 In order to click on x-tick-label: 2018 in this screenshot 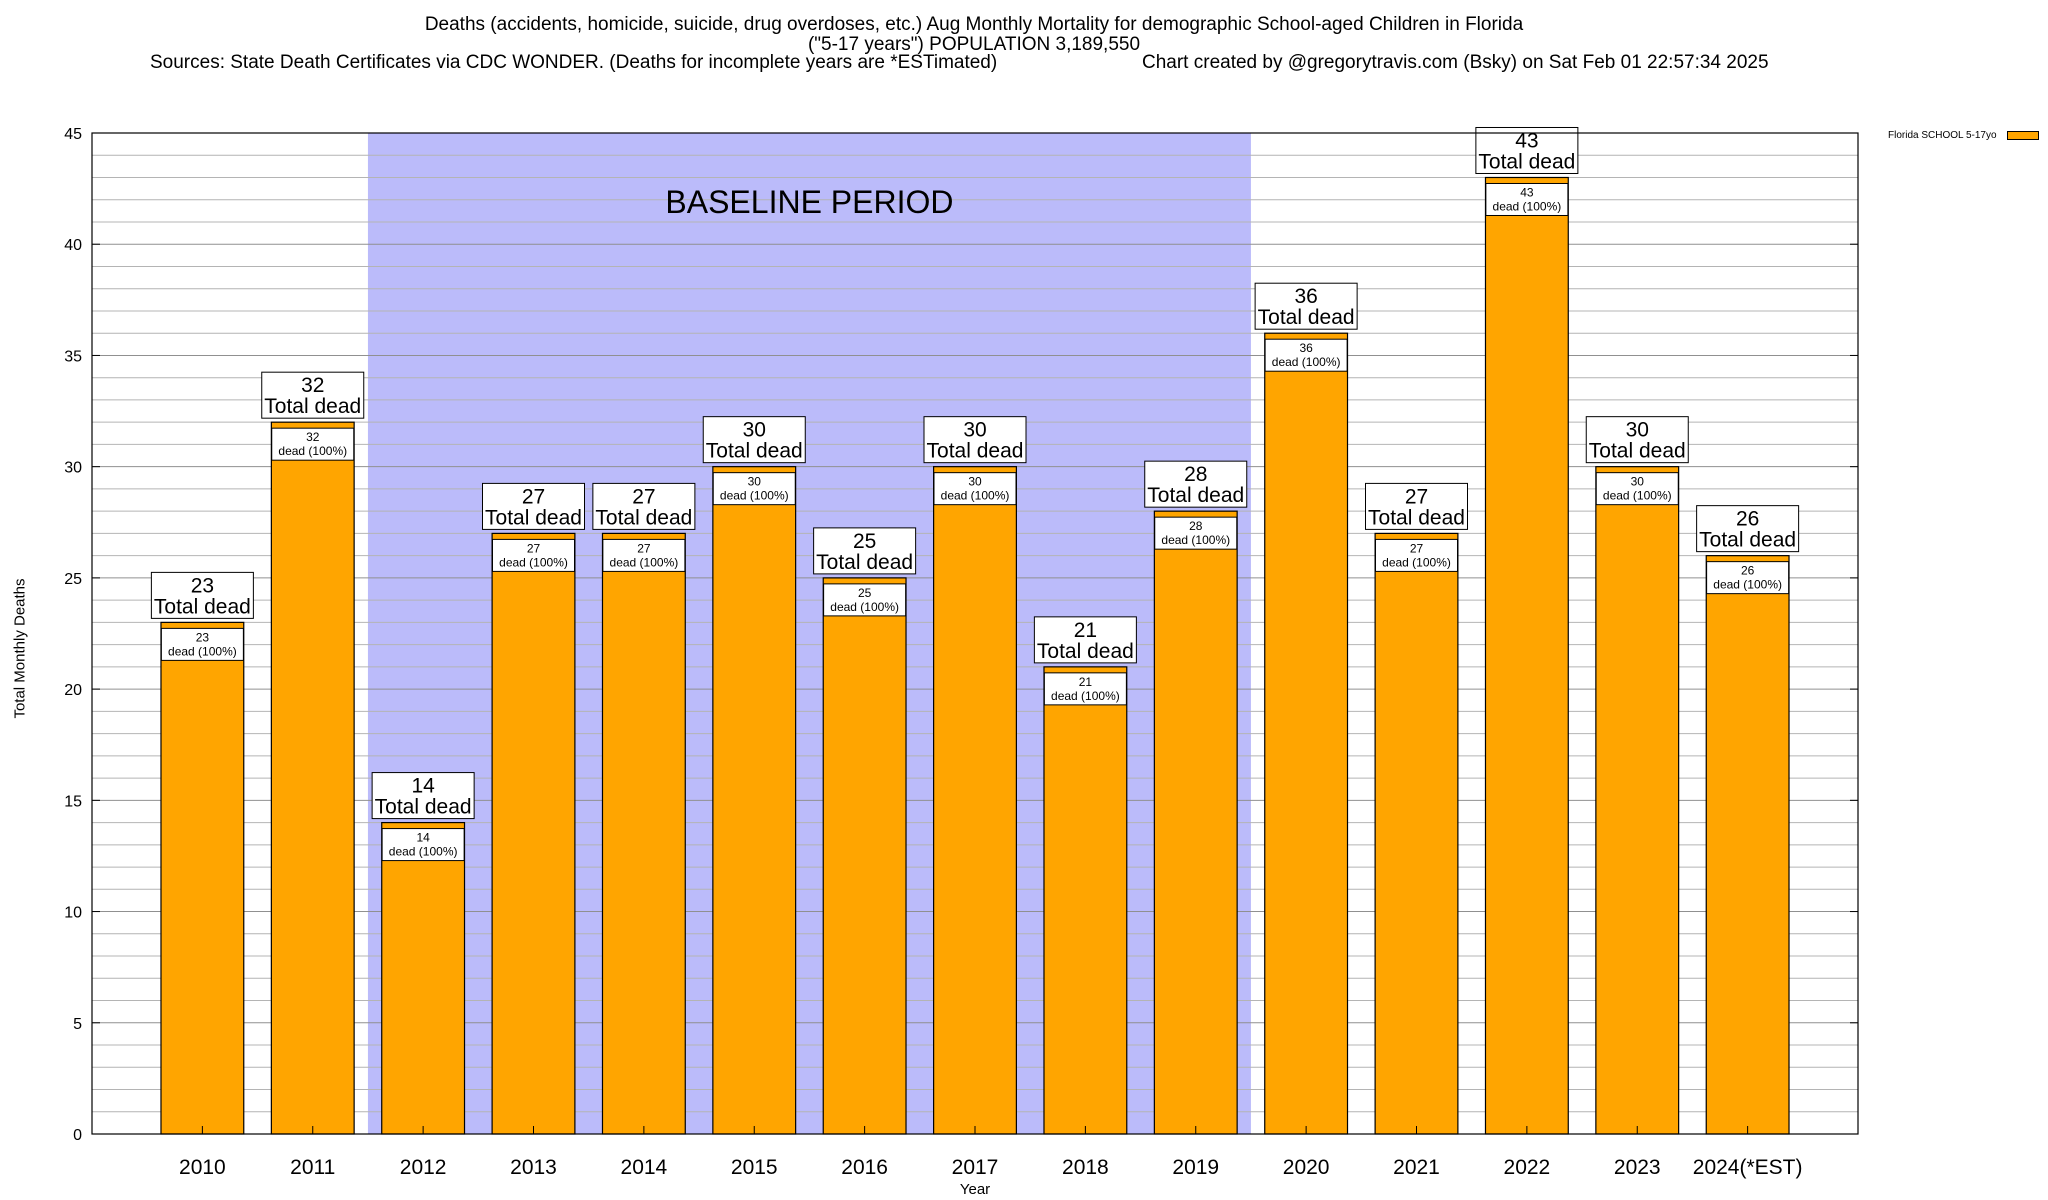, I will do `click(1085, 1167)`.